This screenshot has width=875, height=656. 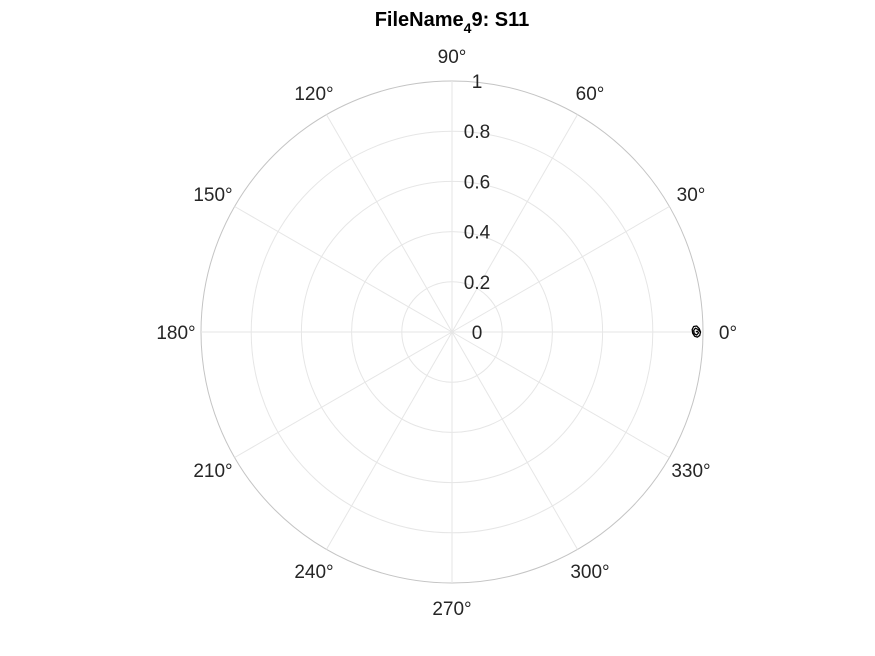 What do you see at coordinates (313, 572) in the screenshot?
I see `theta-tick-label: 240°` at bounding box center [313, 572].